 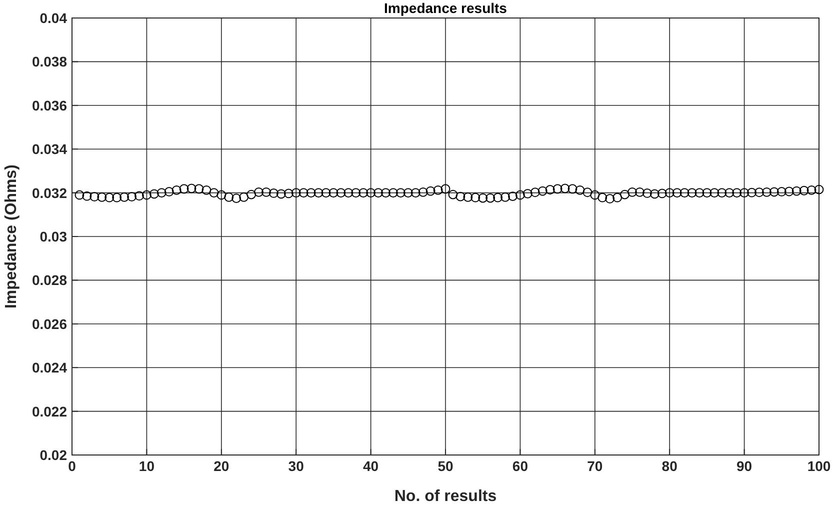 What do you see at coordinates (446, 8) in the screenshot?
I see `chart-title: Impedance results` at bounding box center [446, 8].